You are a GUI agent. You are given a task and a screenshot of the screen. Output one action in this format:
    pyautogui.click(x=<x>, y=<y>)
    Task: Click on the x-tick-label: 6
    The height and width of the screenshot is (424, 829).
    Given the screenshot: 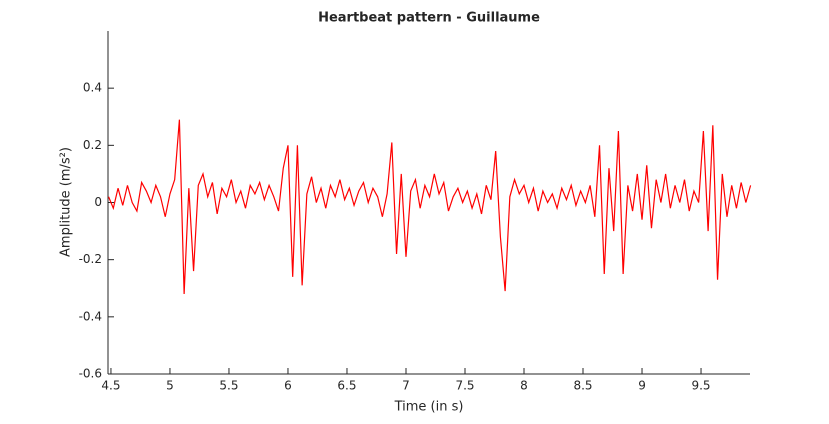 What is the action you would take?
    pyautogui.click(x=288, y=386)
    